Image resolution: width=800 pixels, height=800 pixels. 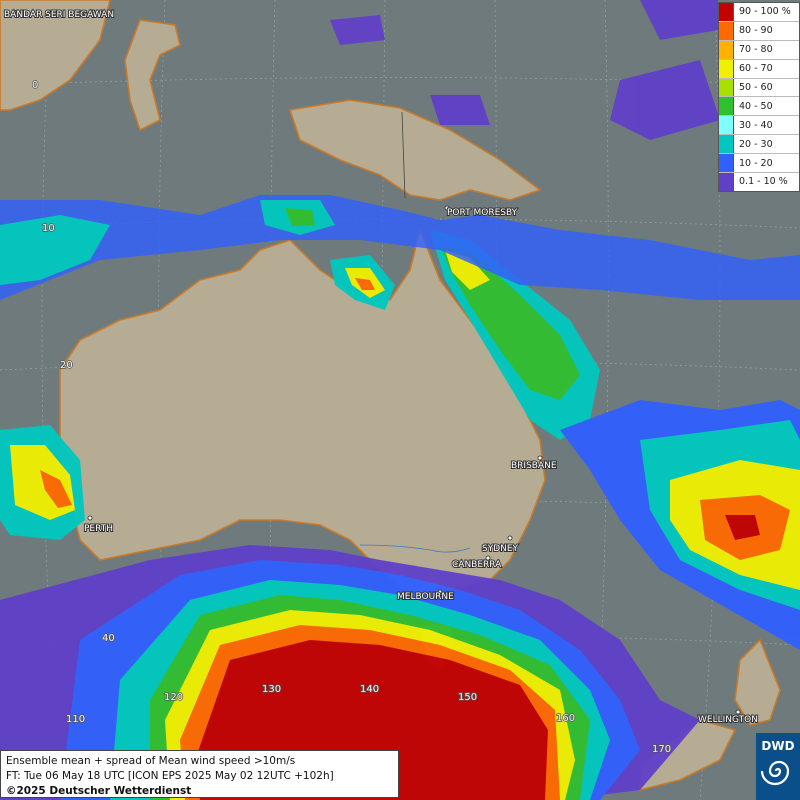 What do you see at coordinates (661, 749) in the screenshot?
I see `lon-label-170: 170` at bounding box center [661, 749].